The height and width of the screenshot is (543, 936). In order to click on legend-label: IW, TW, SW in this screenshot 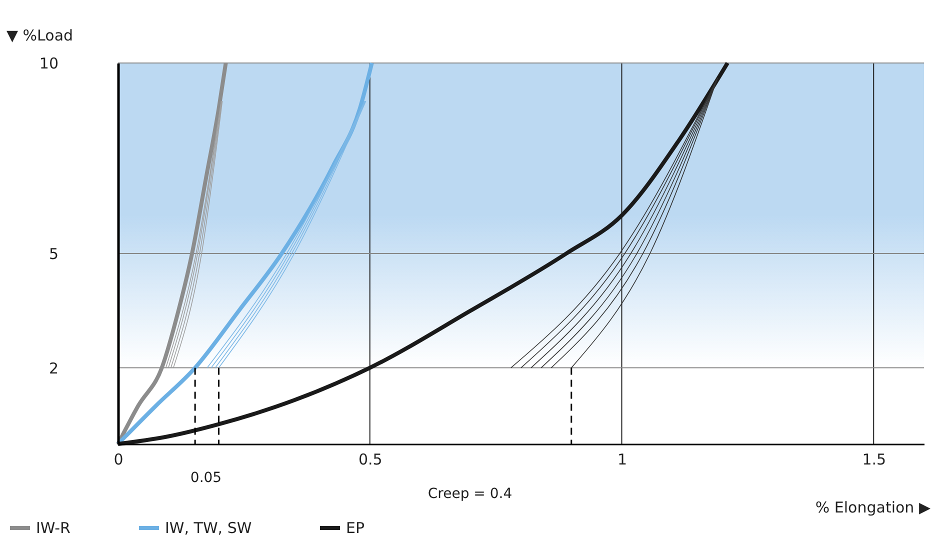, I will do `click(208, 528)`.